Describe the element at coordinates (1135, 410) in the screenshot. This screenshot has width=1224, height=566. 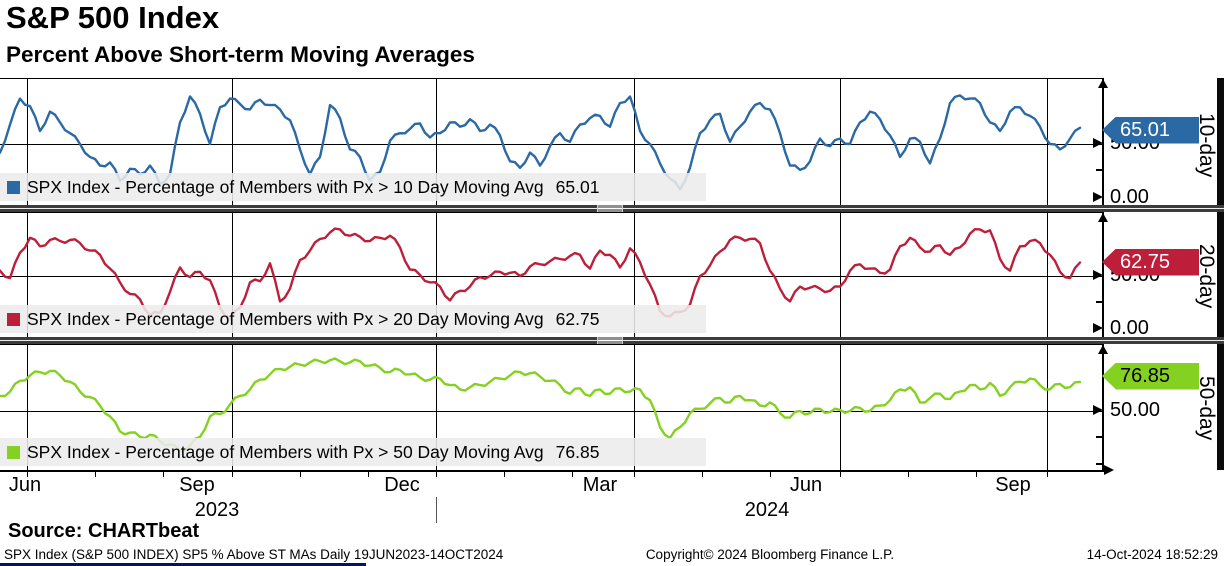
I see `y-axis-label: 50.00` at that location.